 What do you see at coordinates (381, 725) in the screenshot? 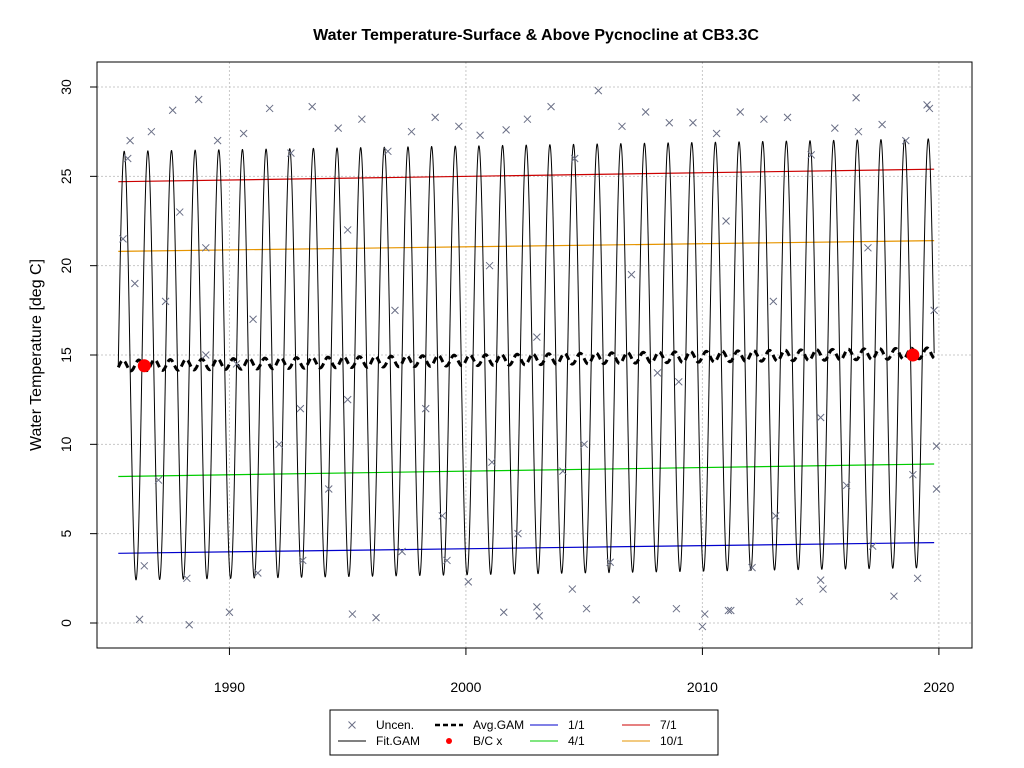
I see `legend-item: Uncen.` at bounding box center [381, 725].